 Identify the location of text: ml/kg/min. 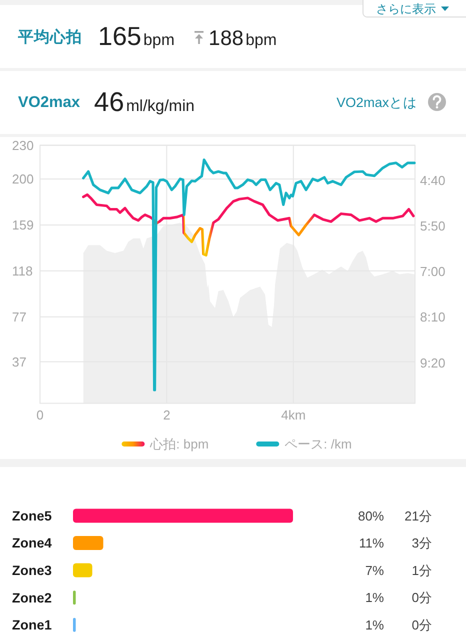
(160, 106).